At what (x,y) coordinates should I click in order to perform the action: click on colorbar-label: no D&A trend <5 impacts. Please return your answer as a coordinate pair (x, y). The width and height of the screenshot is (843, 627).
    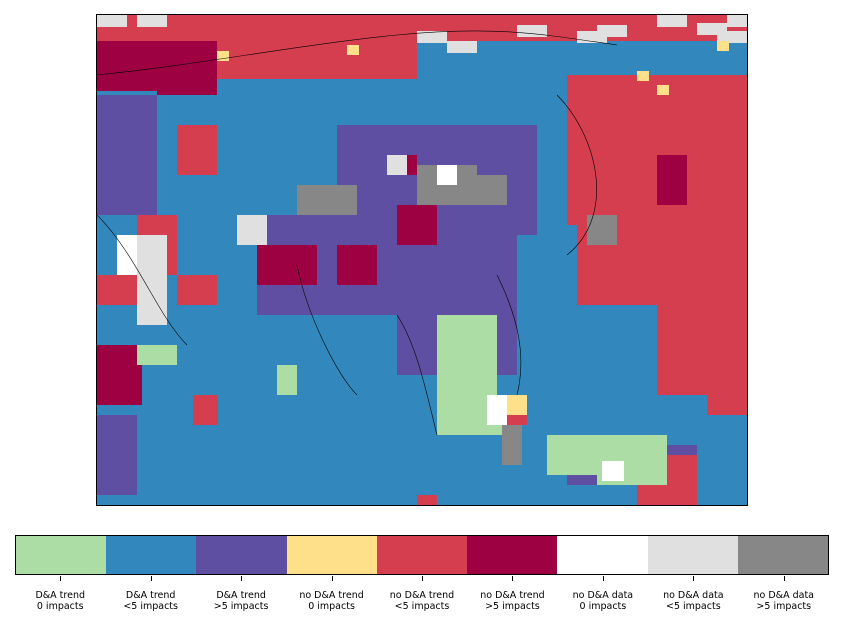
    Looking at the image, I should click on (422, 601).